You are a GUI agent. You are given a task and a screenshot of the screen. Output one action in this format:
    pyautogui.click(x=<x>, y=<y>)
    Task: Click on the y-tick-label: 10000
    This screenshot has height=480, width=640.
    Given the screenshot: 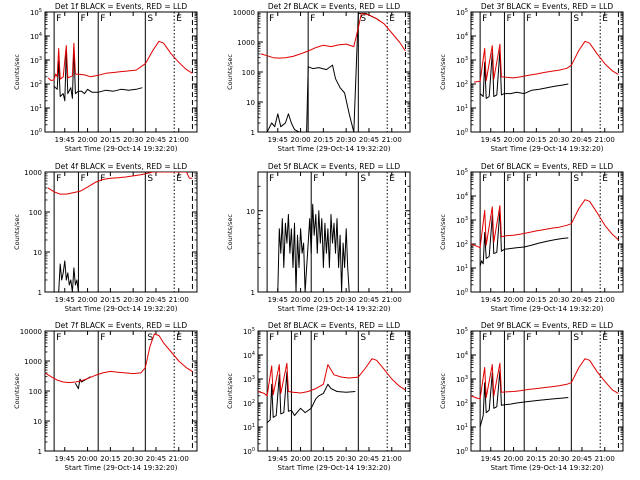 What is the action you would take?
    pyautogui.click(x=31, y=332)
    